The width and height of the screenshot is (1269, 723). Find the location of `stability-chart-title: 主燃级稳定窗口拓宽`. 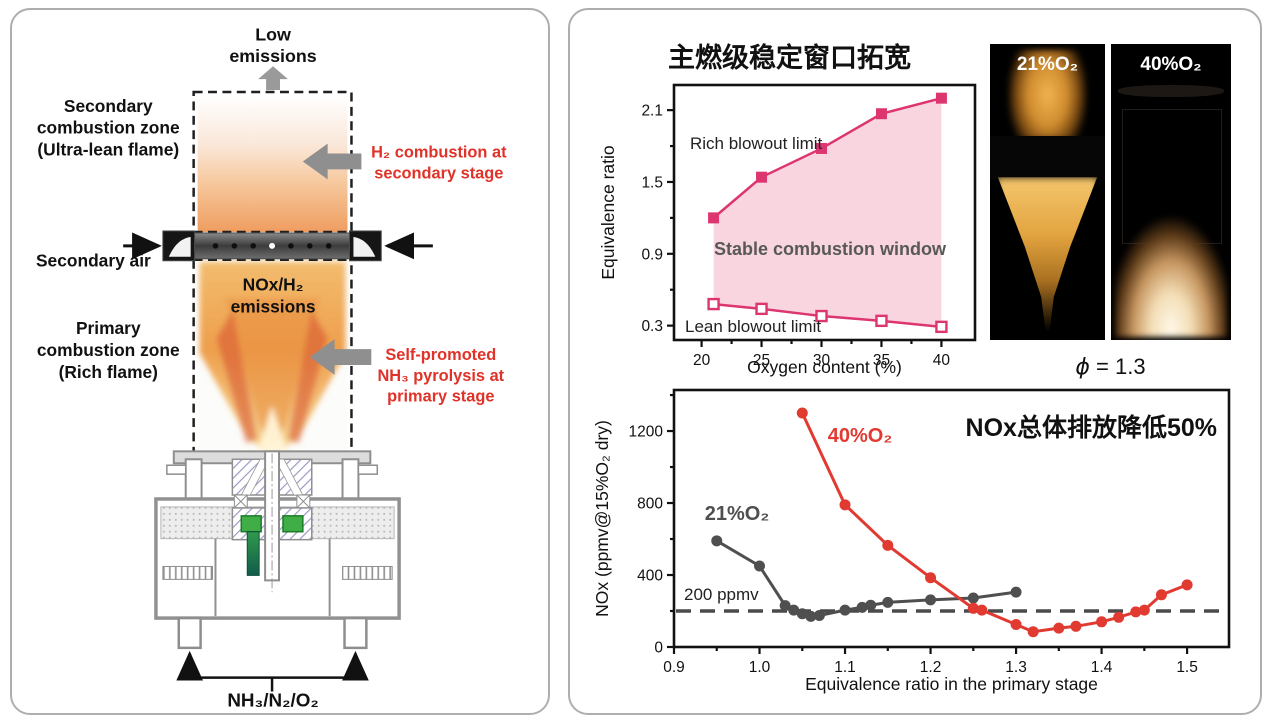

stability-chart-title: 主燃级稳定窗口拓宽 is located at coordinates (789, 58).